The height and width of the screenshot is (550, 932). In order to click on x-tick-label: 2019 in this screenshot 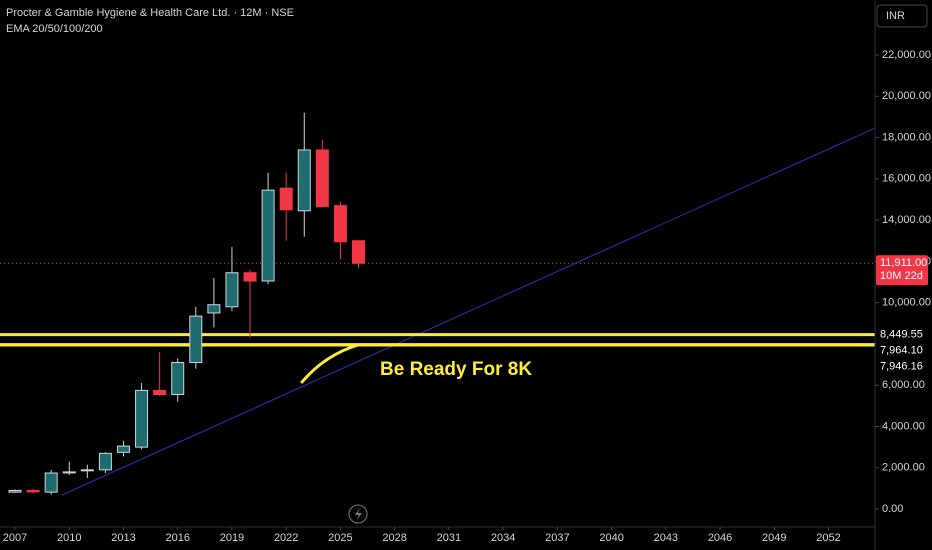, I will do `click(232, 538)`.